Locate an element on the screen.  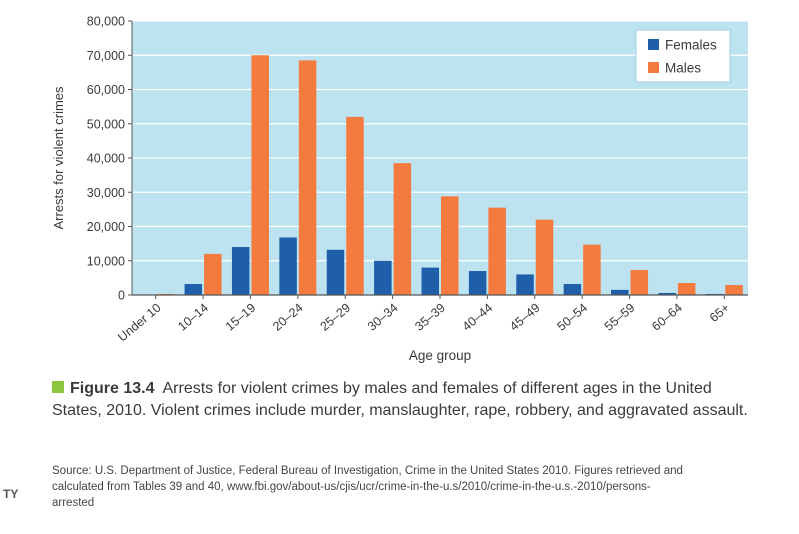
x-tick-label: 30–34 is located at coordinates (383, 317).